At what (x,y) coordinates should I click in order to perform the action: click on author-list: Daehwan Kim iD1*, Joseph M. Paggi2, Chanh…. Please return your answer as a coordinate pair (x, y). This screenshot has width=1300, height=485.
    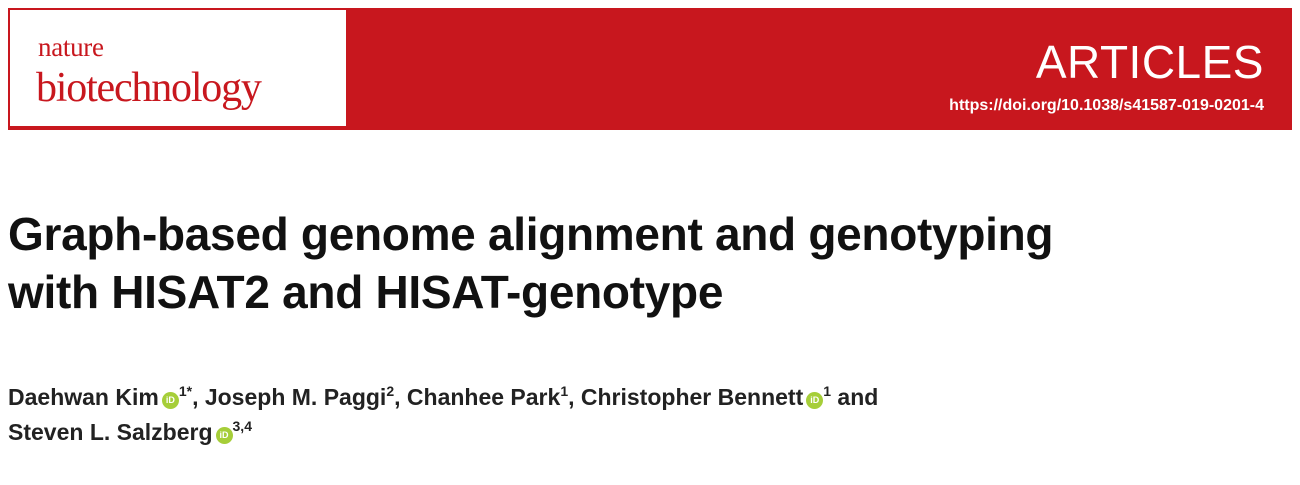
    Looking at the image, I should click on (648, 415).